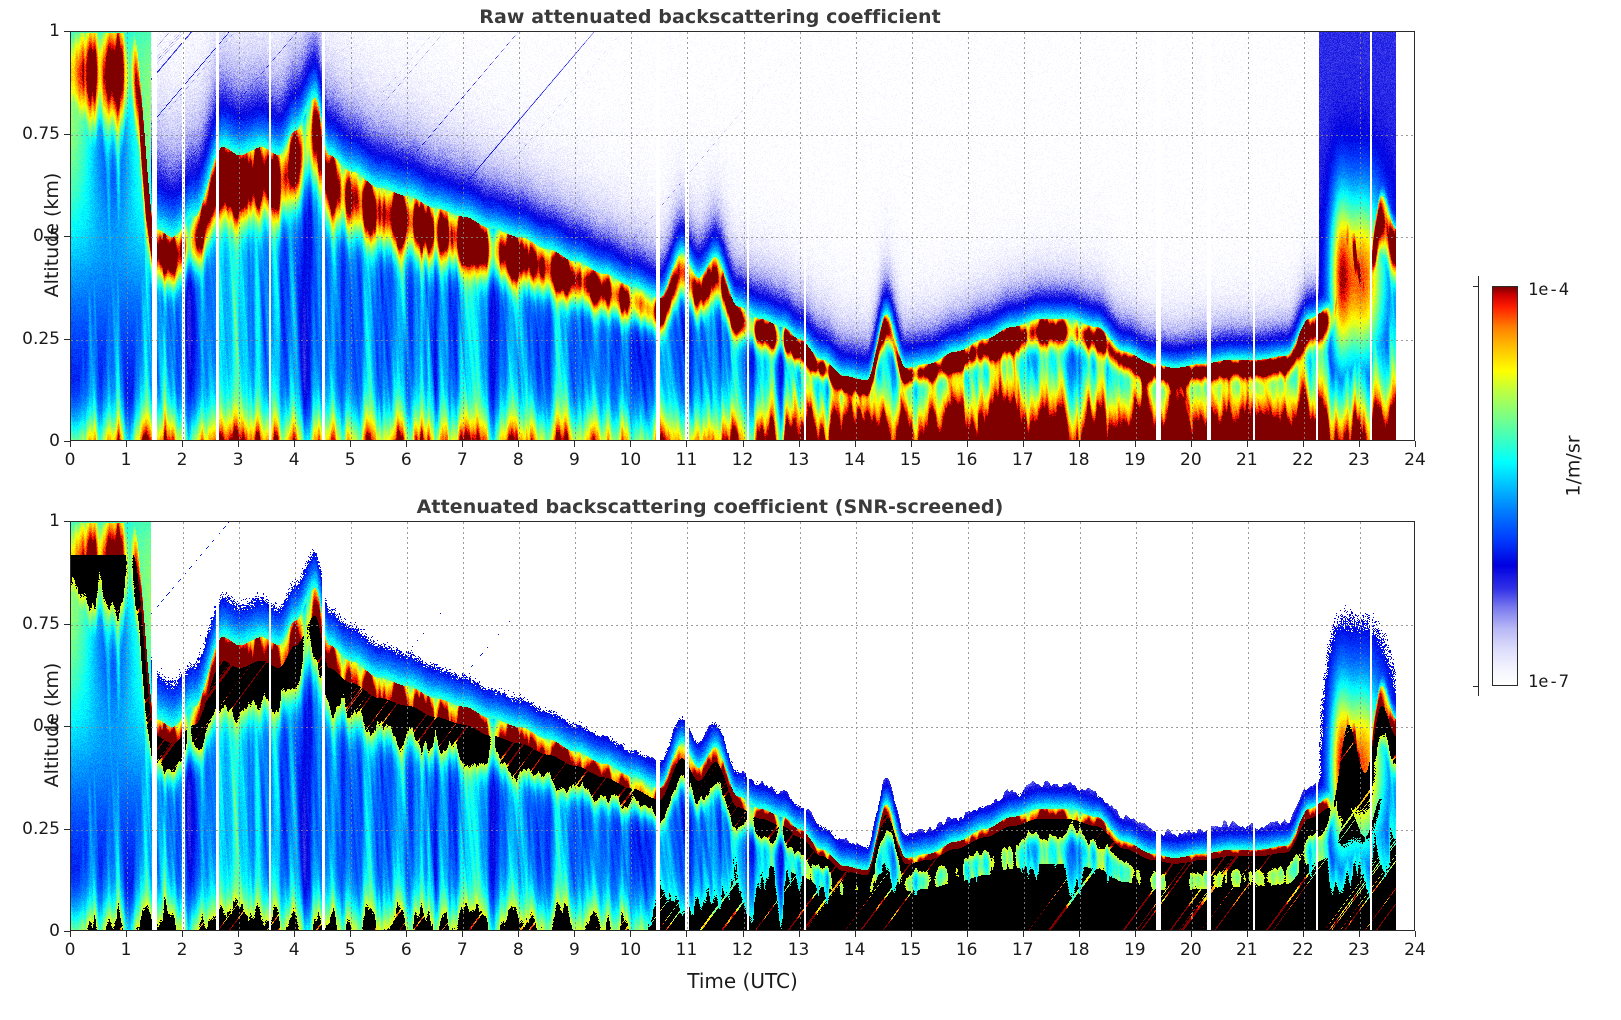  I want to click on x-tick-label: 4, so click(294, 950).